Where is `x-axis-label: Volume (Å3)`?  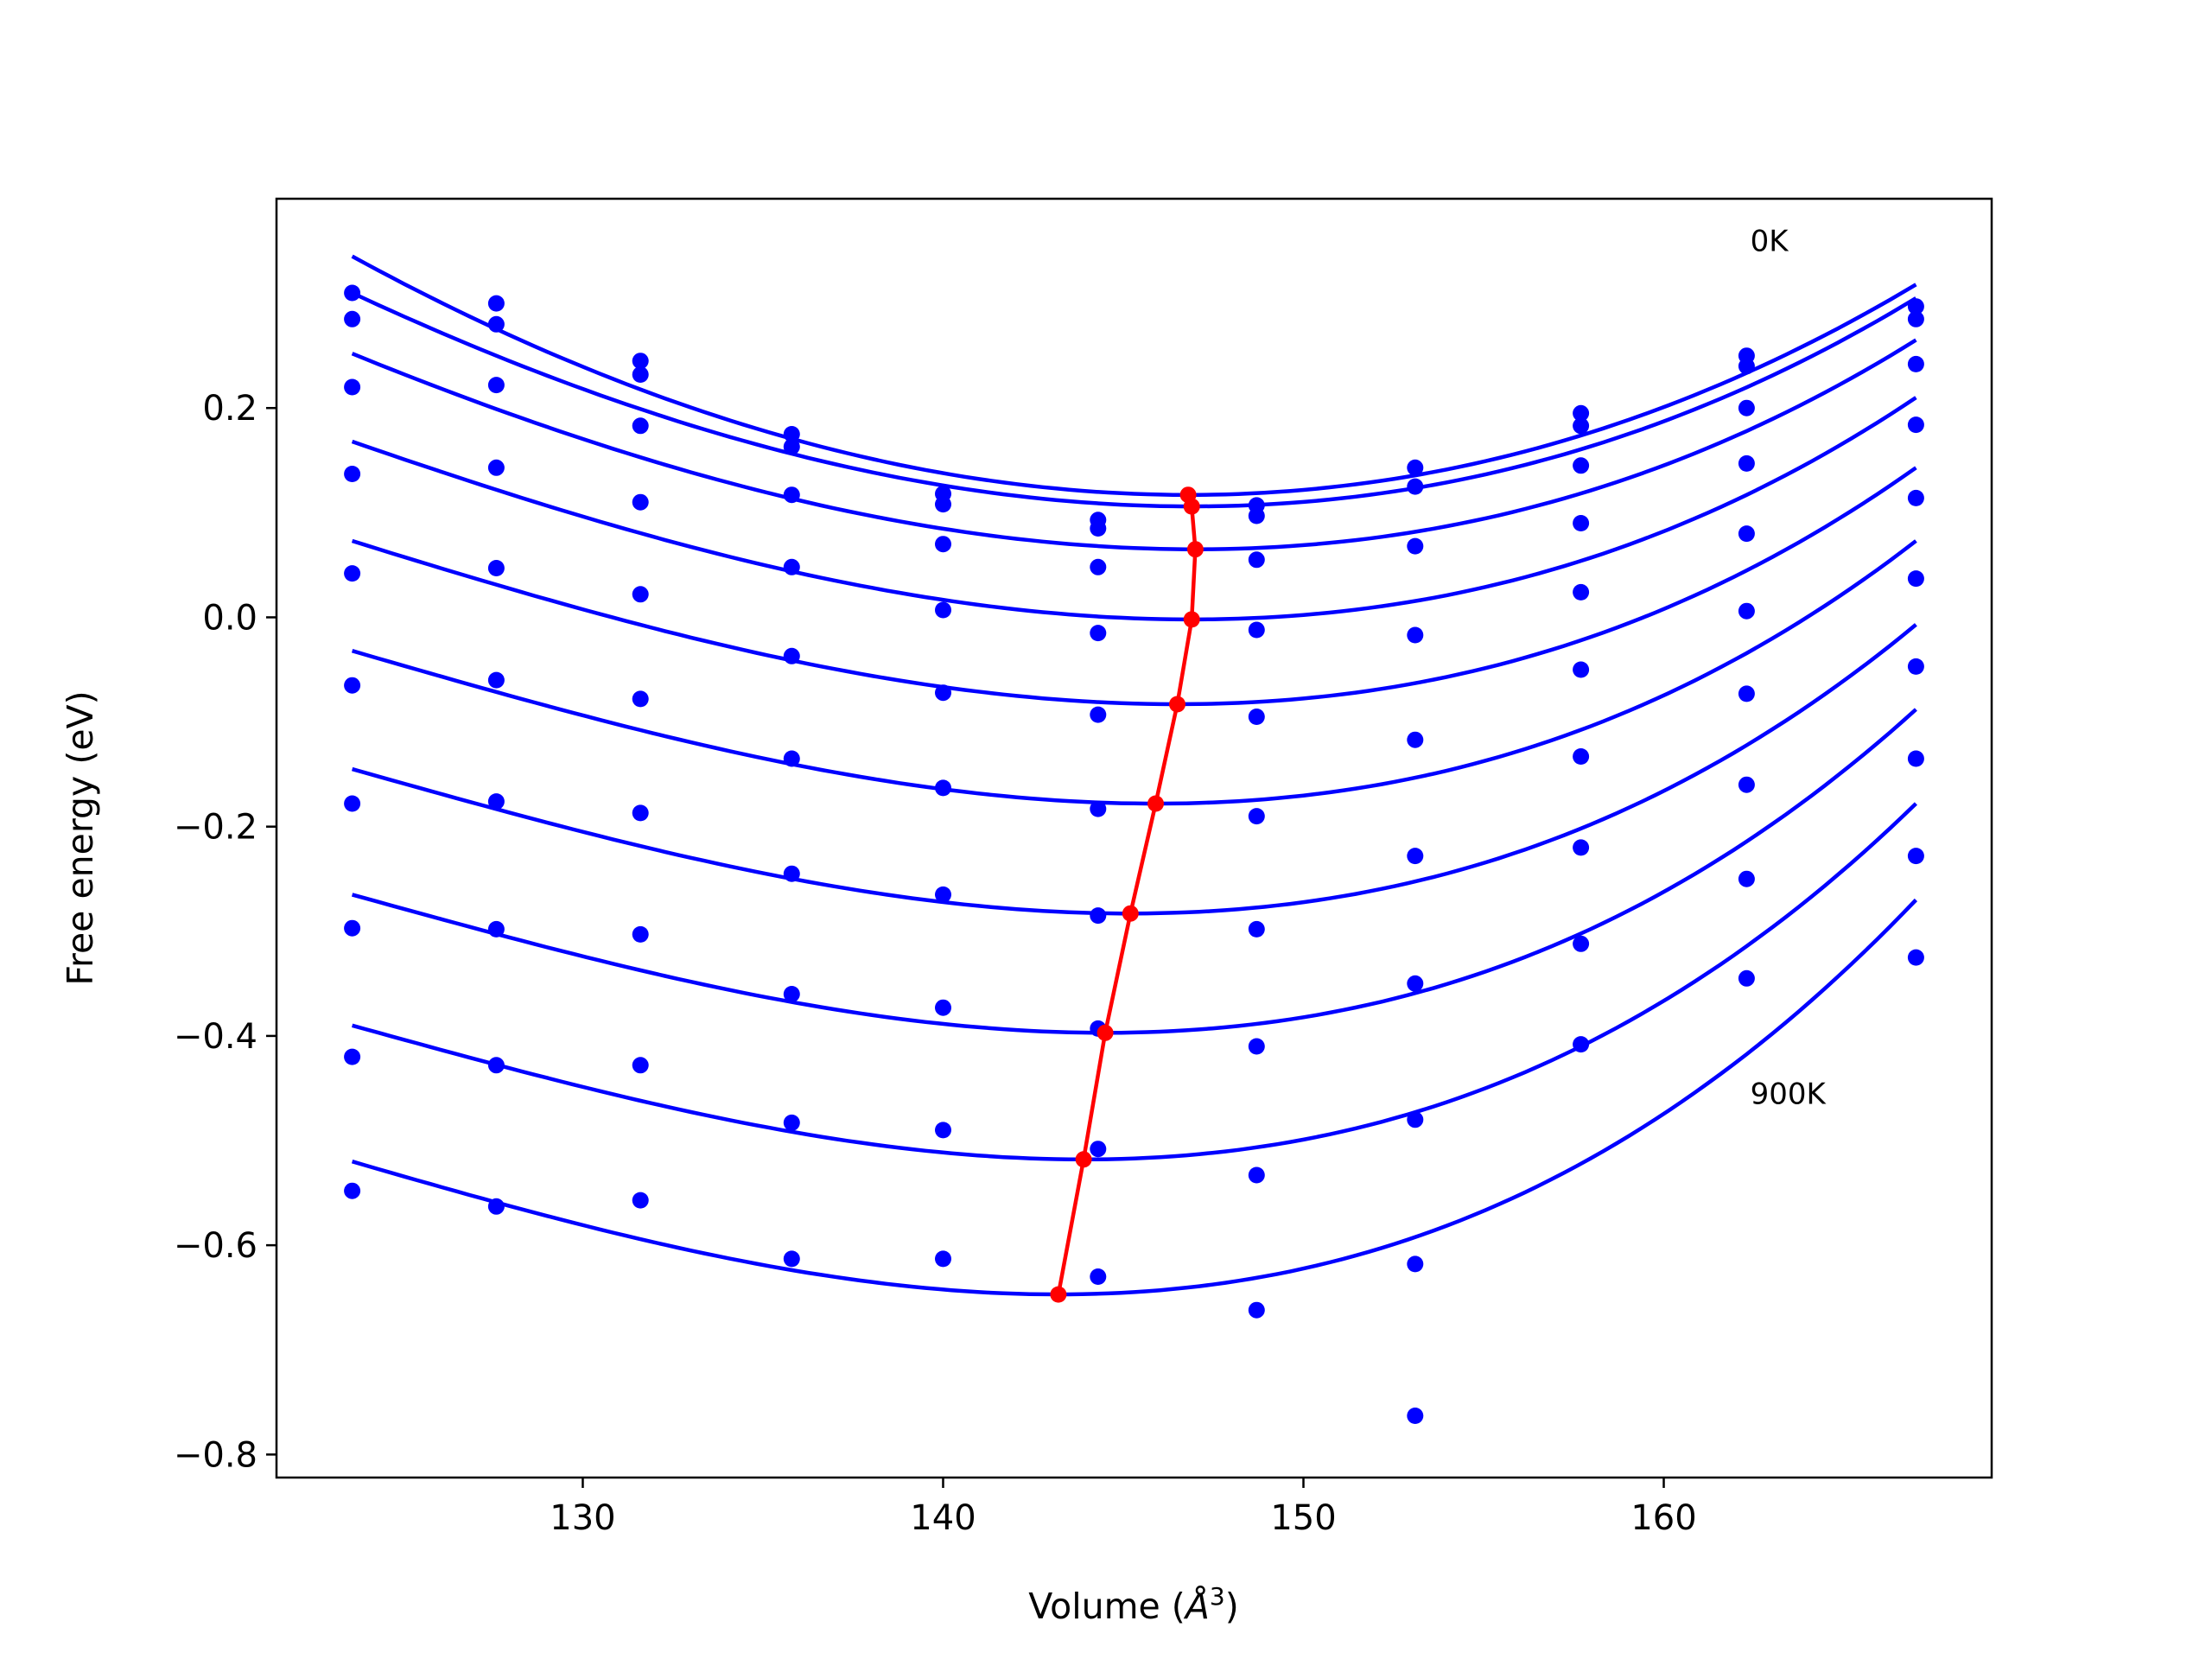
x-axis-label: Volume (Å3) is located at coordinates (1133, 1604).